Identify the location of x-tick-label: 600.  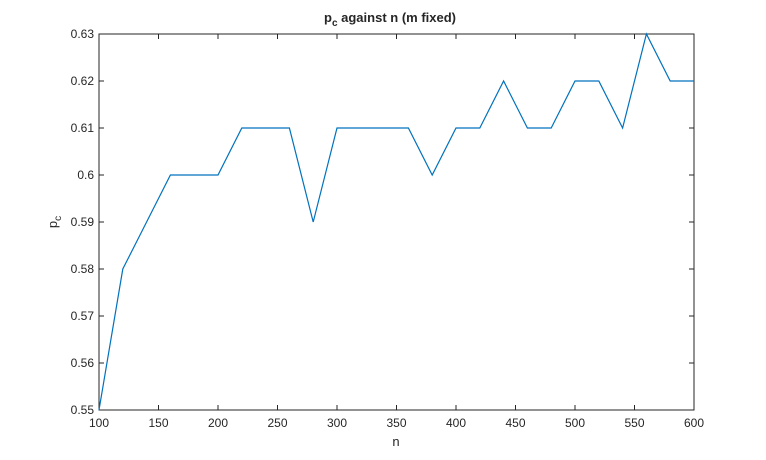
(694, 423).